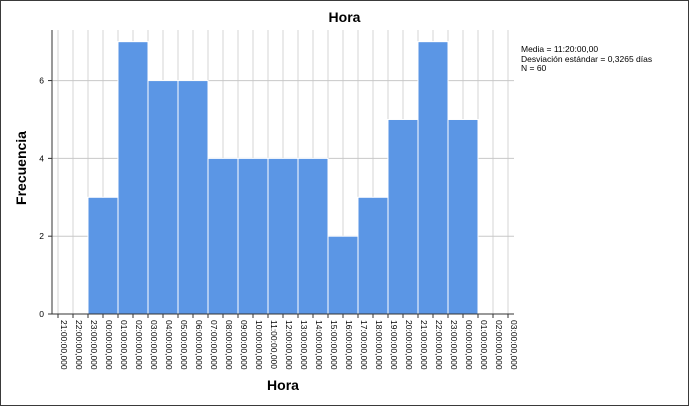 This screenshot has width=689, height=406. I want to click on x-tick-label: 19:00:00,000, so click(394, 345).